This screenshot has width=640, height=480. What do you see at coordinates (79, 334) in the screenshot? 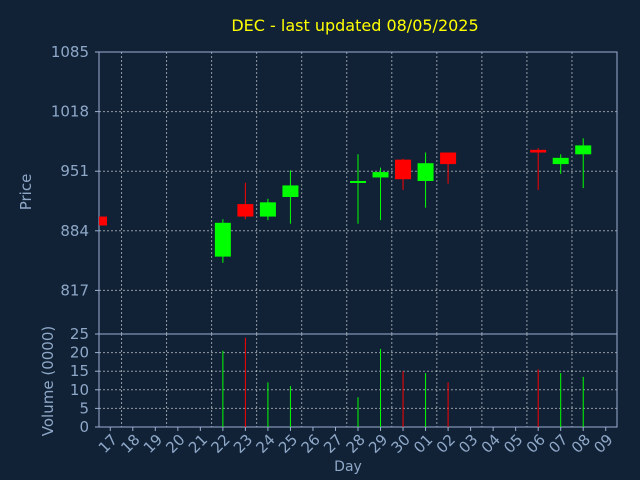
I see `volume-ytick-label: 25` at bounding box center [79, 334].